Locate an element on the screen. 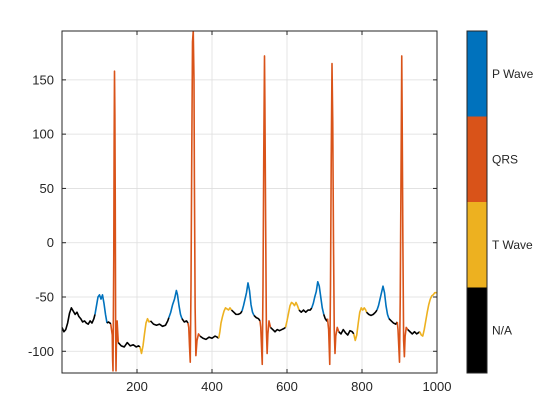 This screenshot has width=560, height=420. colorbar-label: P Wave is located at coordinates (513, 74).